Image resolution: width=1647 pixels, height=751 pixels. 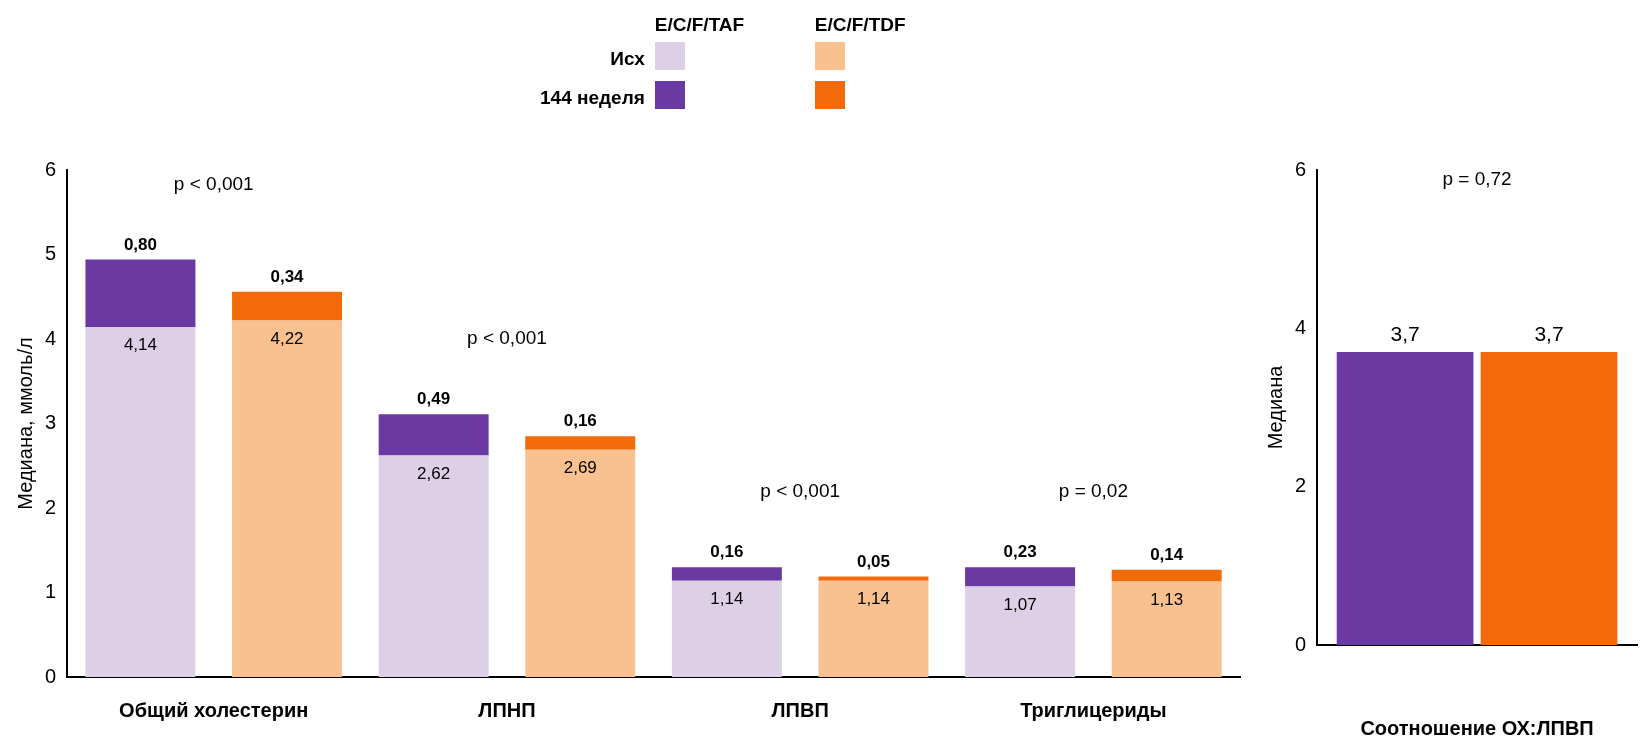 What do you see at coordinates (51, 422) in the screenshot?
I see `y-tick-label: 3` at bounding box center [51, 422].